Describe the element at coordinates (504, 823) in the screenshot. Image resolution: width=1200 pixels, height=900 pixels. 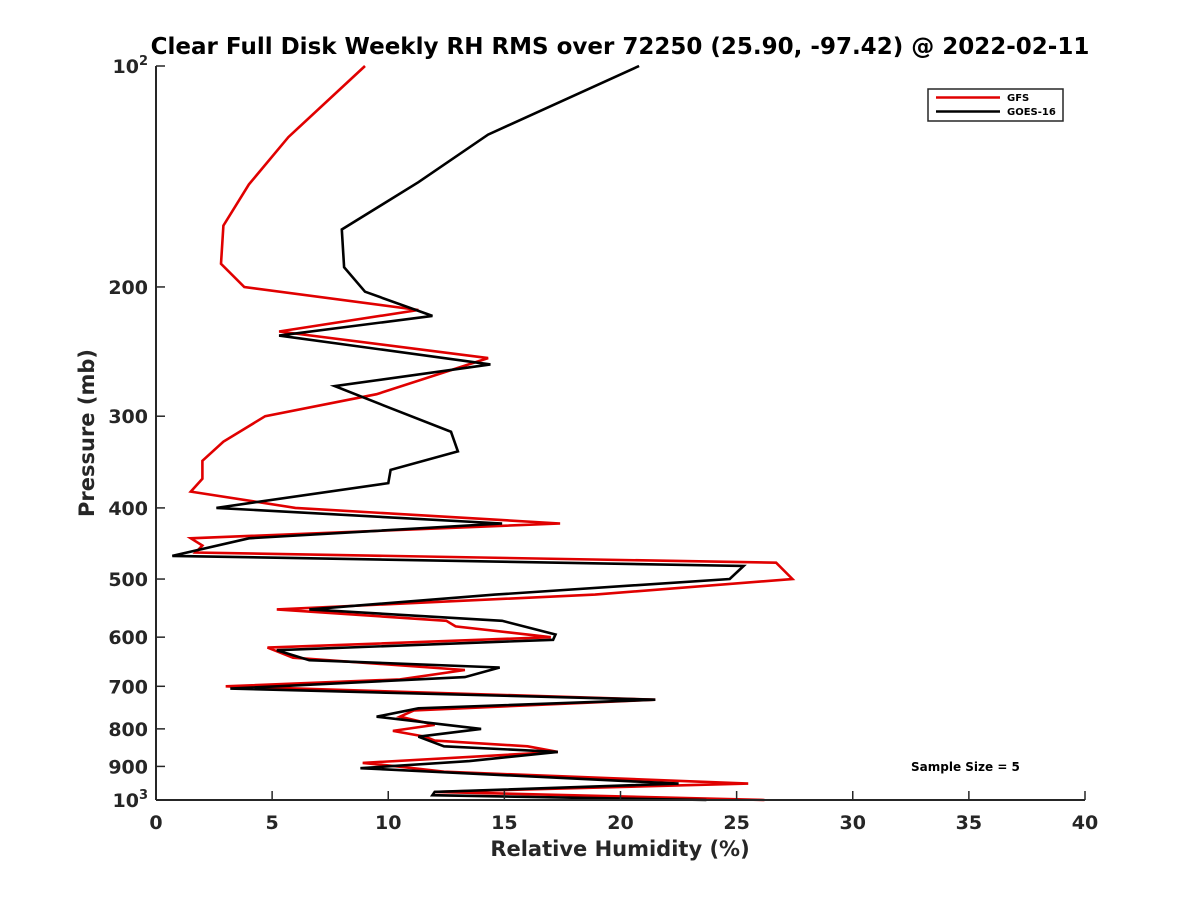
I see `x-tick-label: 15` at that location.